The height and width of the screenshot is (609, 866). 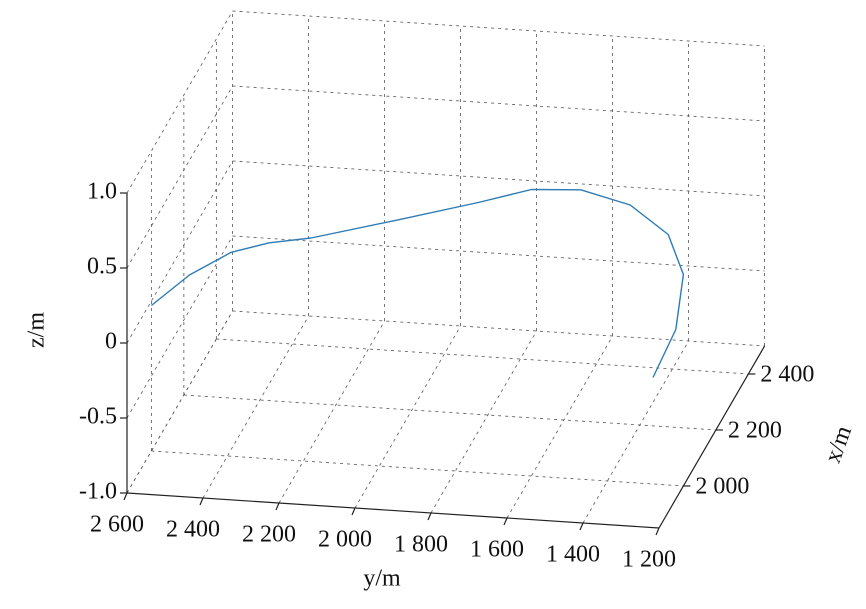 What do you see at coordinates (382, 579) in the screenshot?
I see `y-axis-label: y/m` at bounding box center [382, 579].